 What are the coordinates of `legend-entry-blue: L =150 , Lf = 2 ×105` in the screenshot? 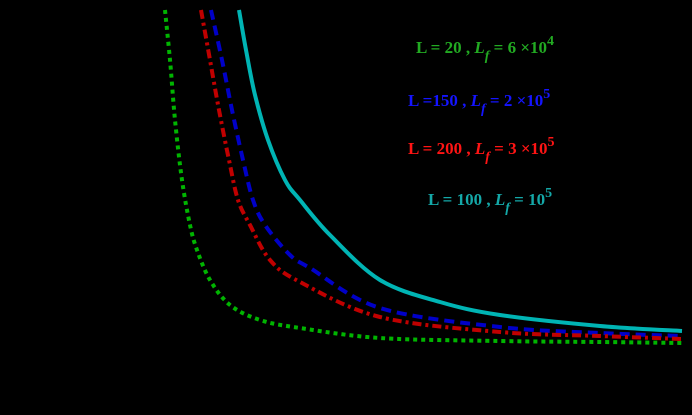 It's located at (479, 102).